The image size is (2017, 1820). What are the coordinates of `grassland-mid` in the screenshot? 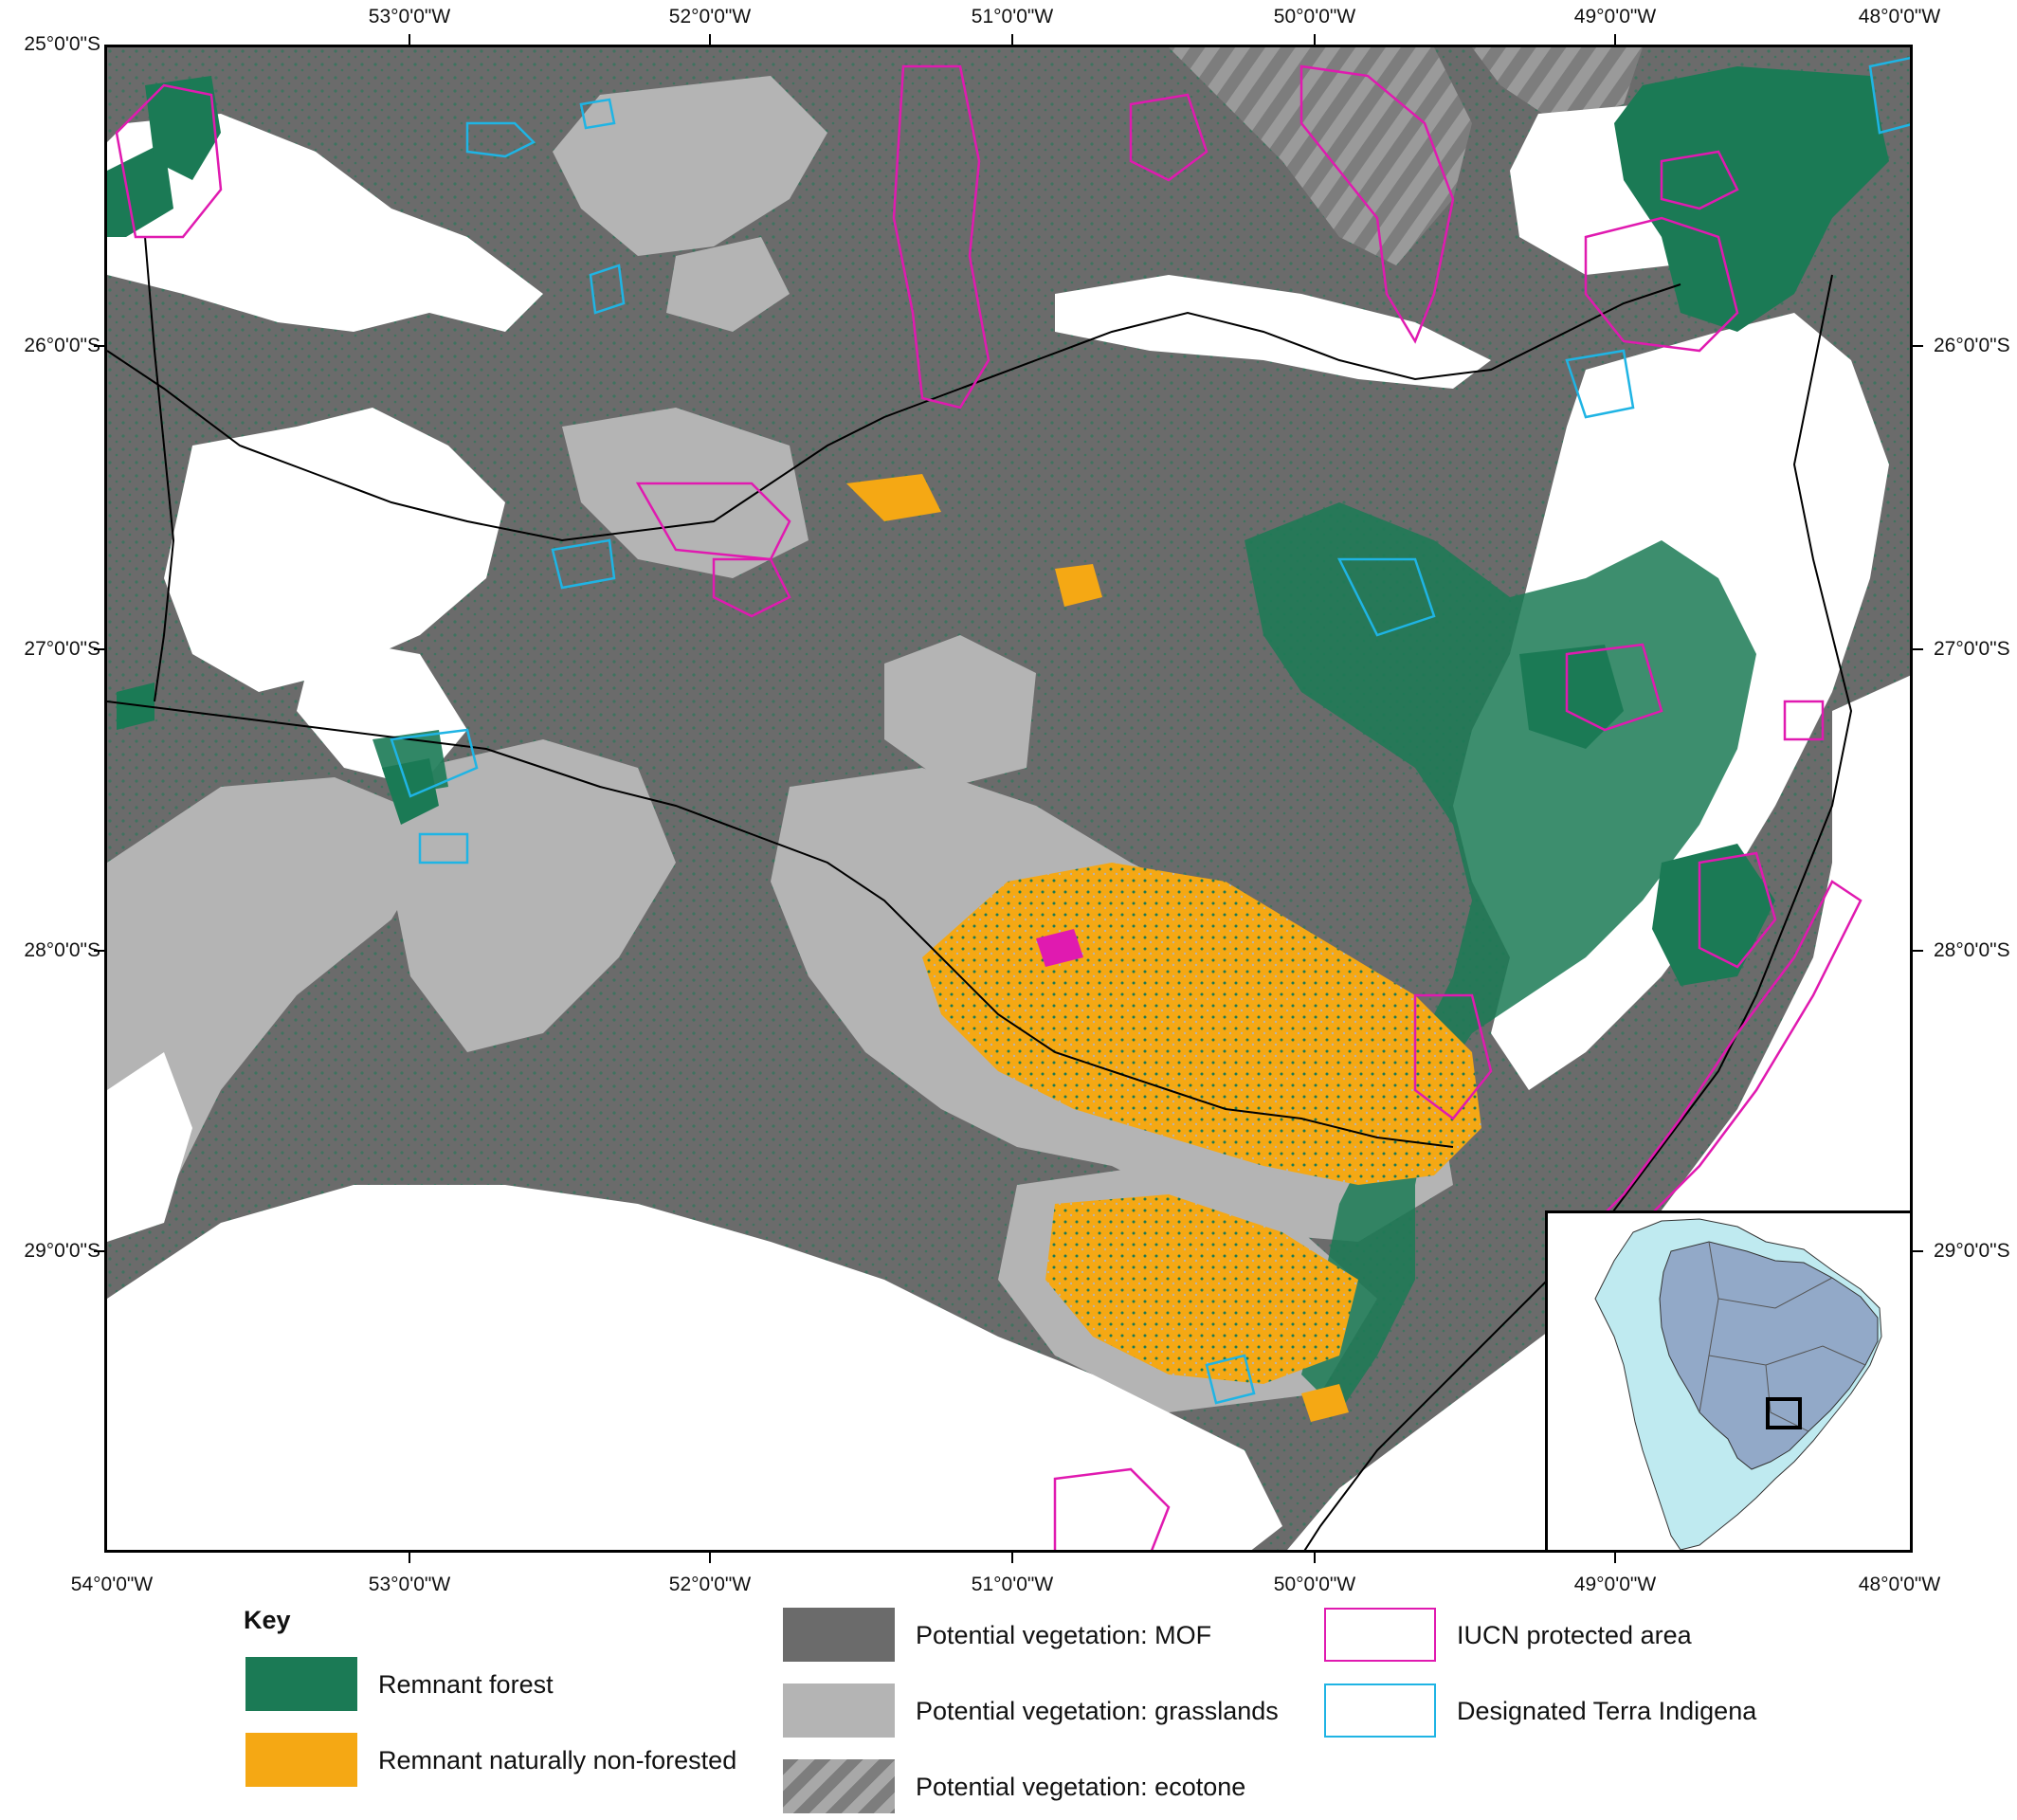 It's located at (685, 493).